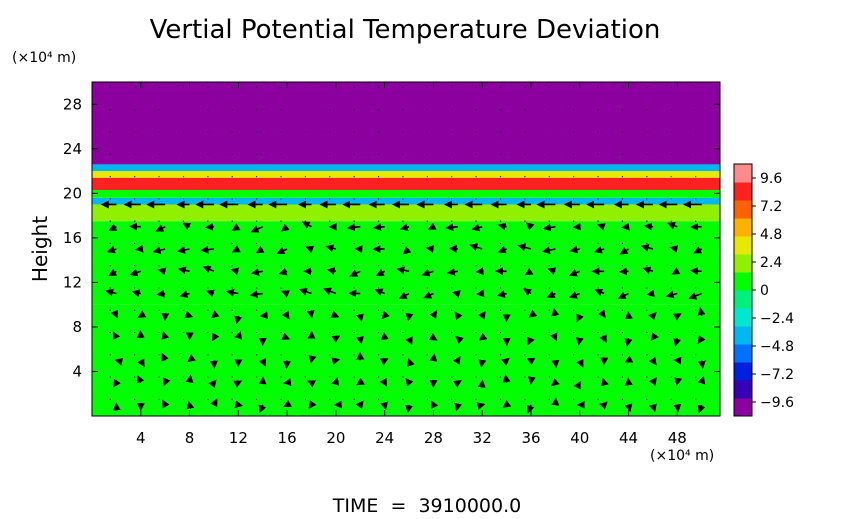  I want to click on x-tick-label: 36, so click(530, 438).